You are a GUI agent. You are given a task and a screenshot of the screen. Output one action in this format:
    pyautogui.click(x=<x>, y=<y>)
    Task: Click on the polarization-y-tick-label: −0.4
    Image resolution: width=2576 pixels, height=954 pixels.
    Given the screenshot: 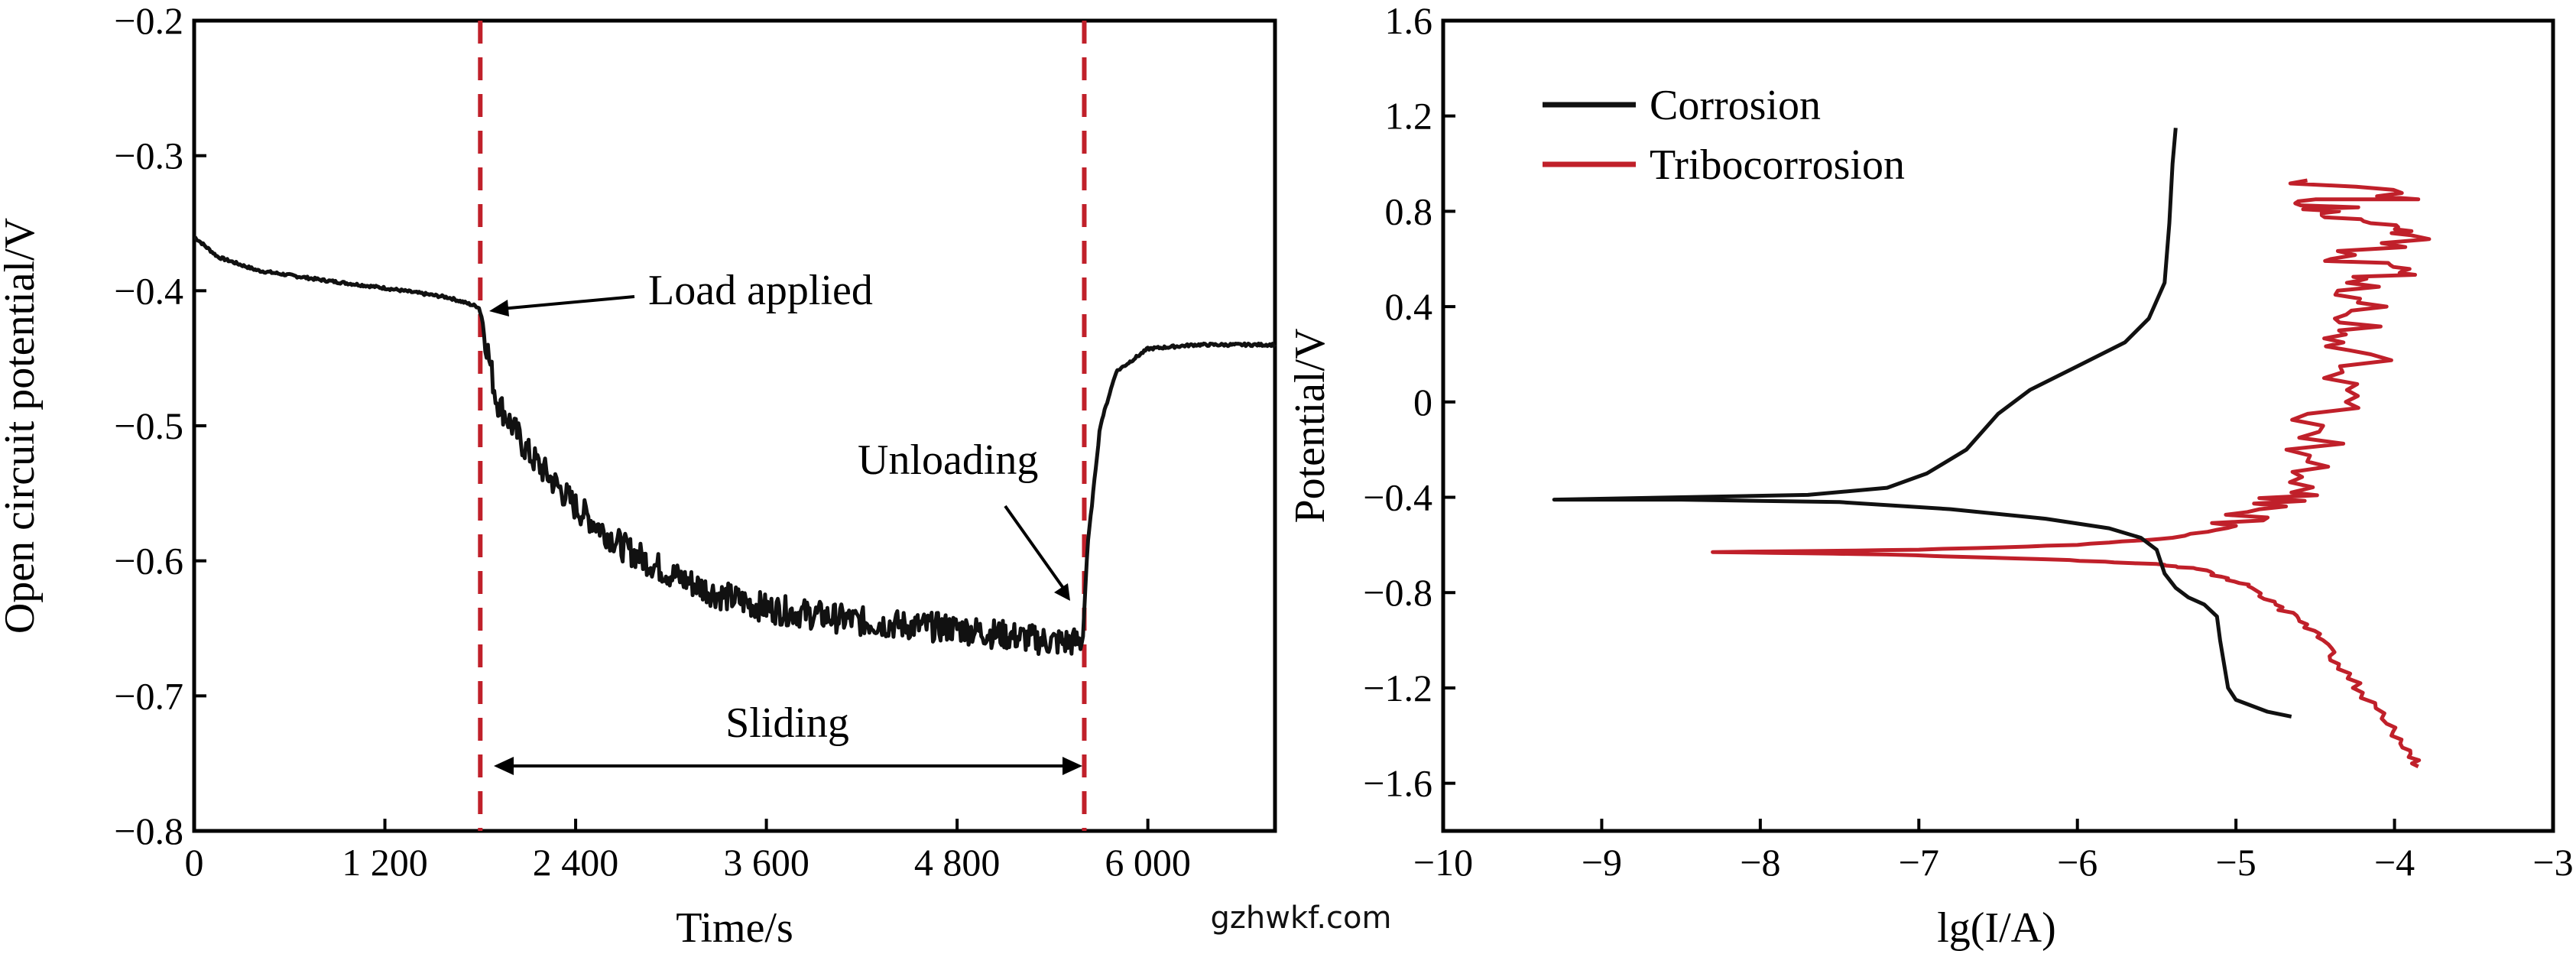 What is the action you would take?
    pyautogui.click(x=1397, y=497)
    